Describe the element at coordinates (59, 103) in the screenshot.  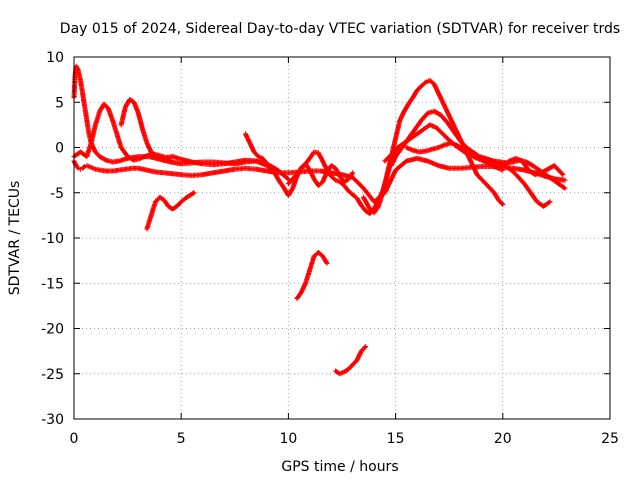
I see `y-tick-label: 5` at that location.